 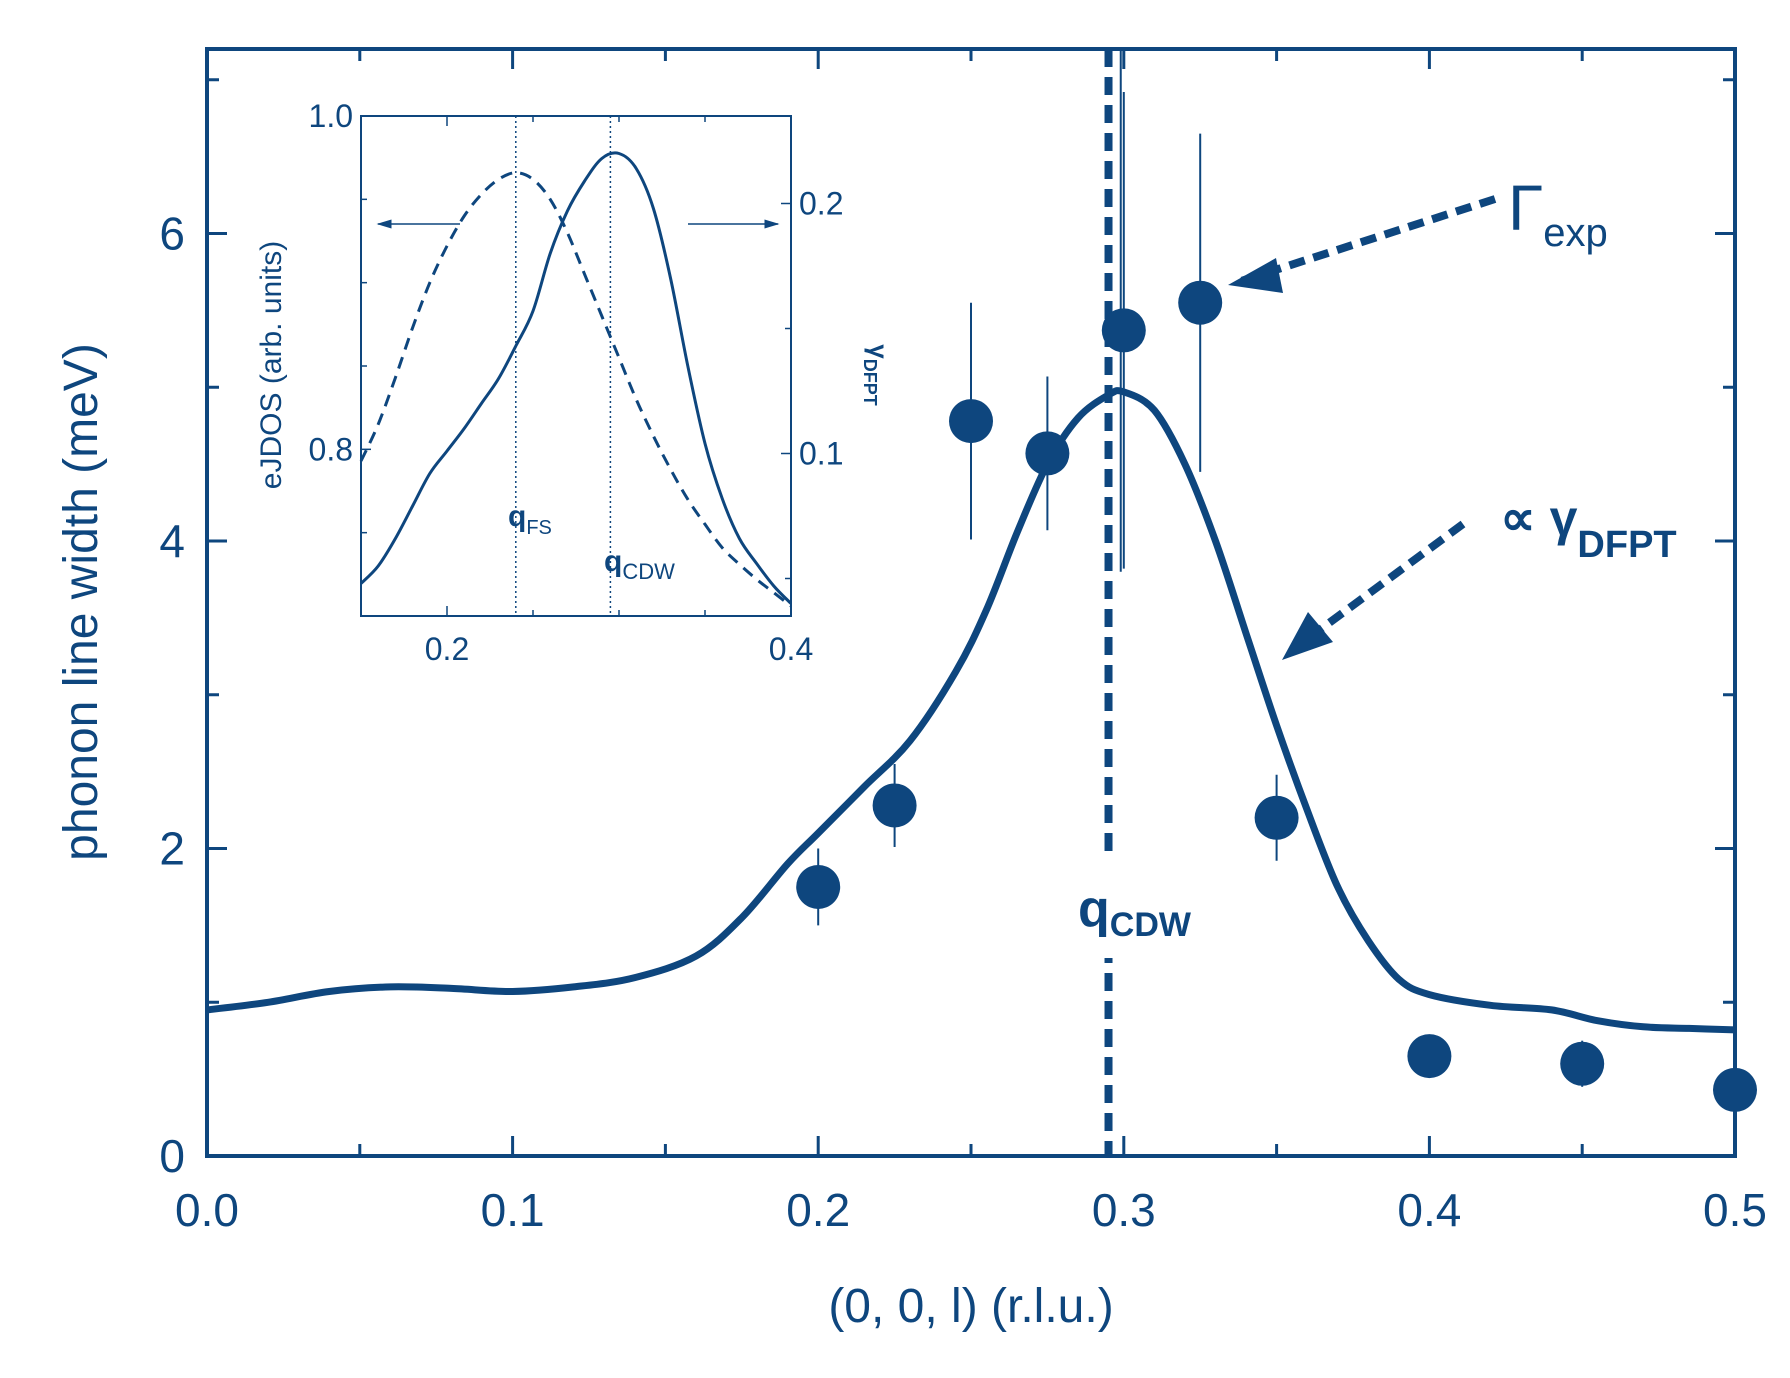 What do you see at coordinates (207, 1210) in the screenshot?
I see `x-tick-label: 0.0` at bounding box center [207, 1210].